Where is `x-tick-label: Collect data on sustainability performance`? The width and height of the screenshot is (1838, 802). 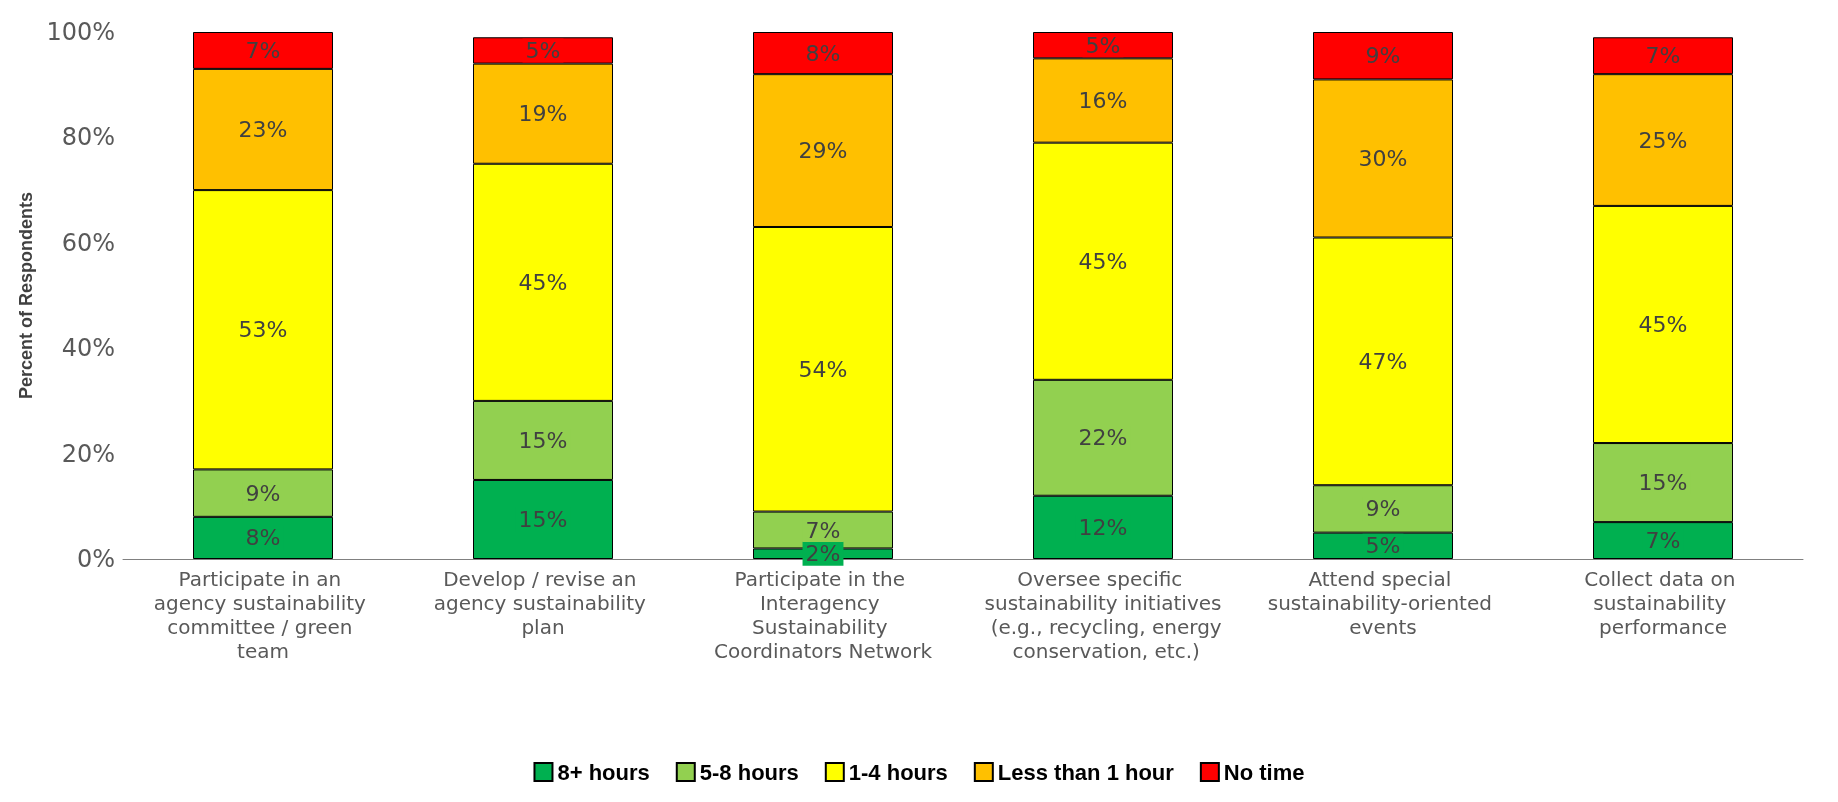
x-tick-label: Collect data on sustainability performance is located at coordinates (1663, 603).